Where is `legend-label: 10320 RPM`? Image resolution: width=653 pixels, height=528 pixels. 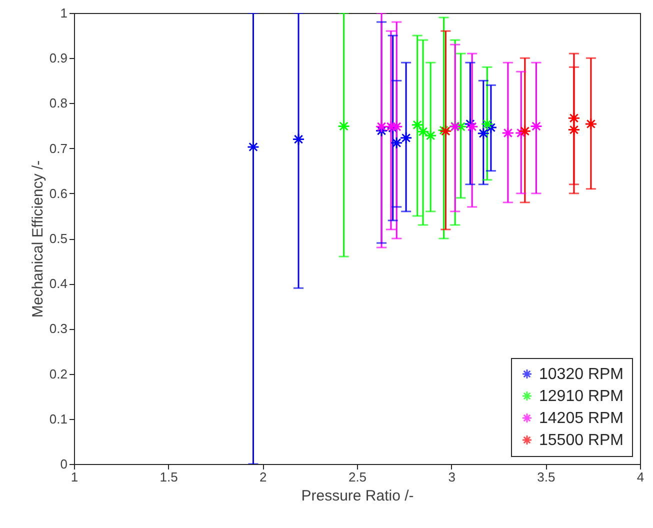
legend-label: 10320 RPM is located at coordinates (581, 374).